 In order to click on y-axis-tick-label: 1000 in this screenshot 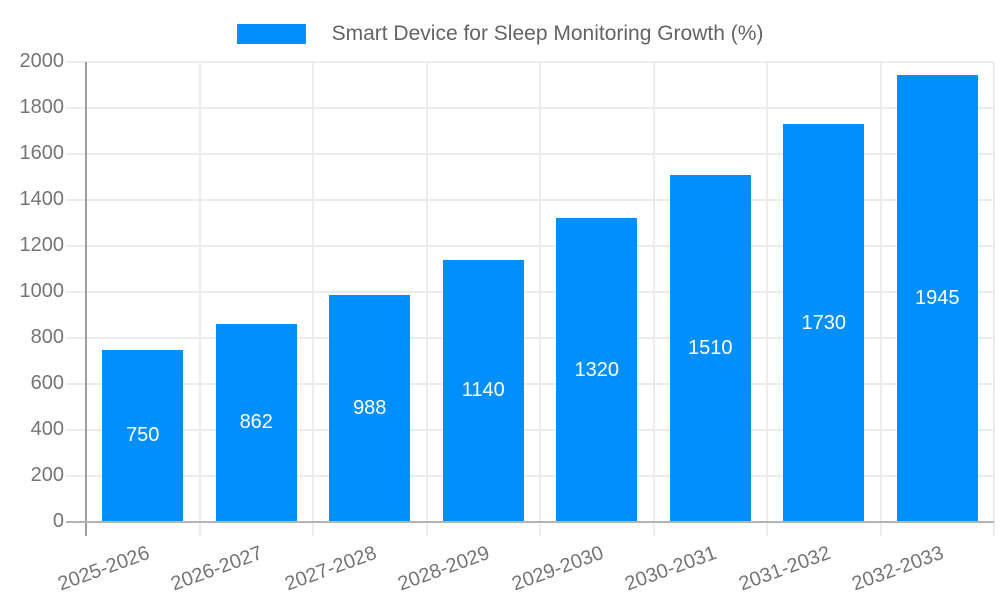, I will do `click(42, 291)`.